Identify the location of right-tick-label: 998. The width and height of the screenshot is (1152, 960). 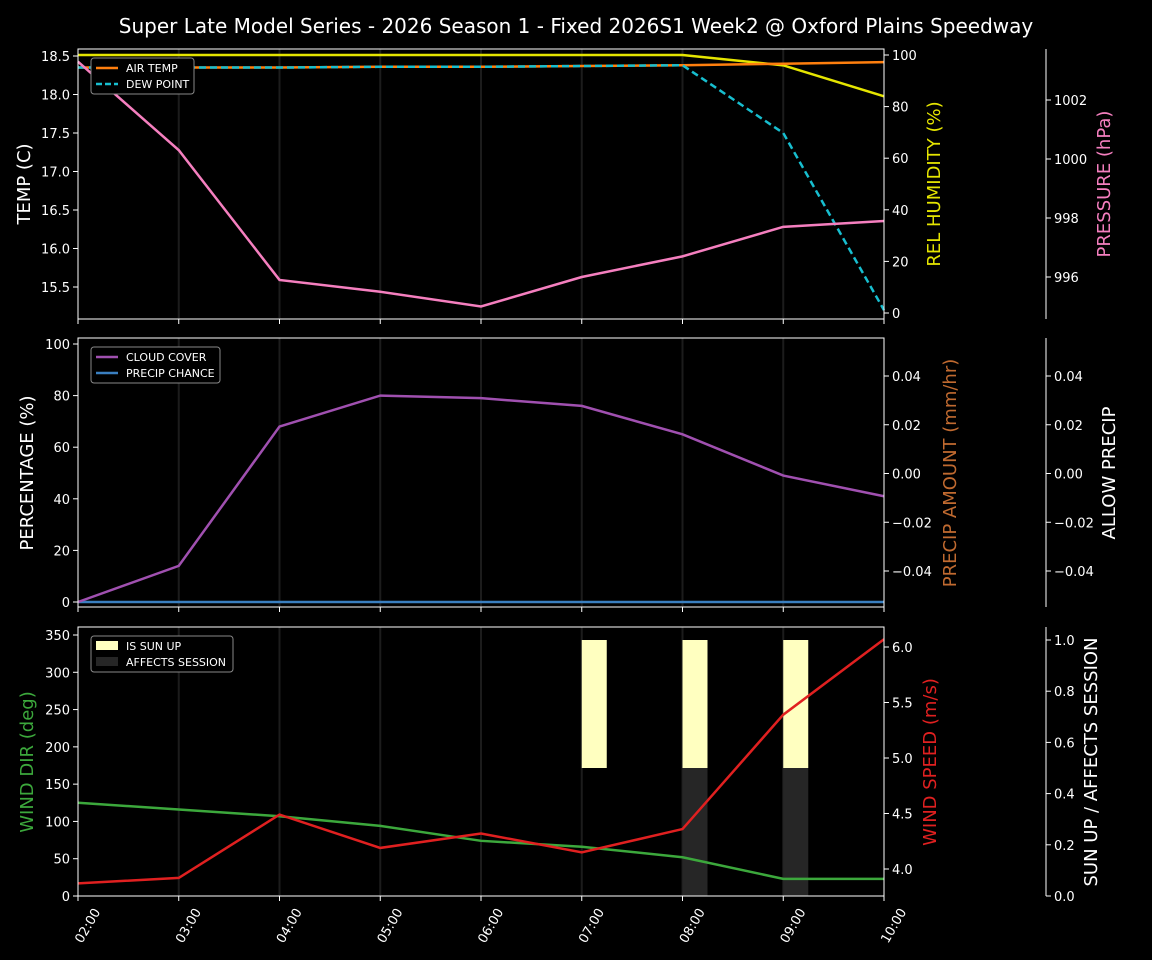
(1066, 219).